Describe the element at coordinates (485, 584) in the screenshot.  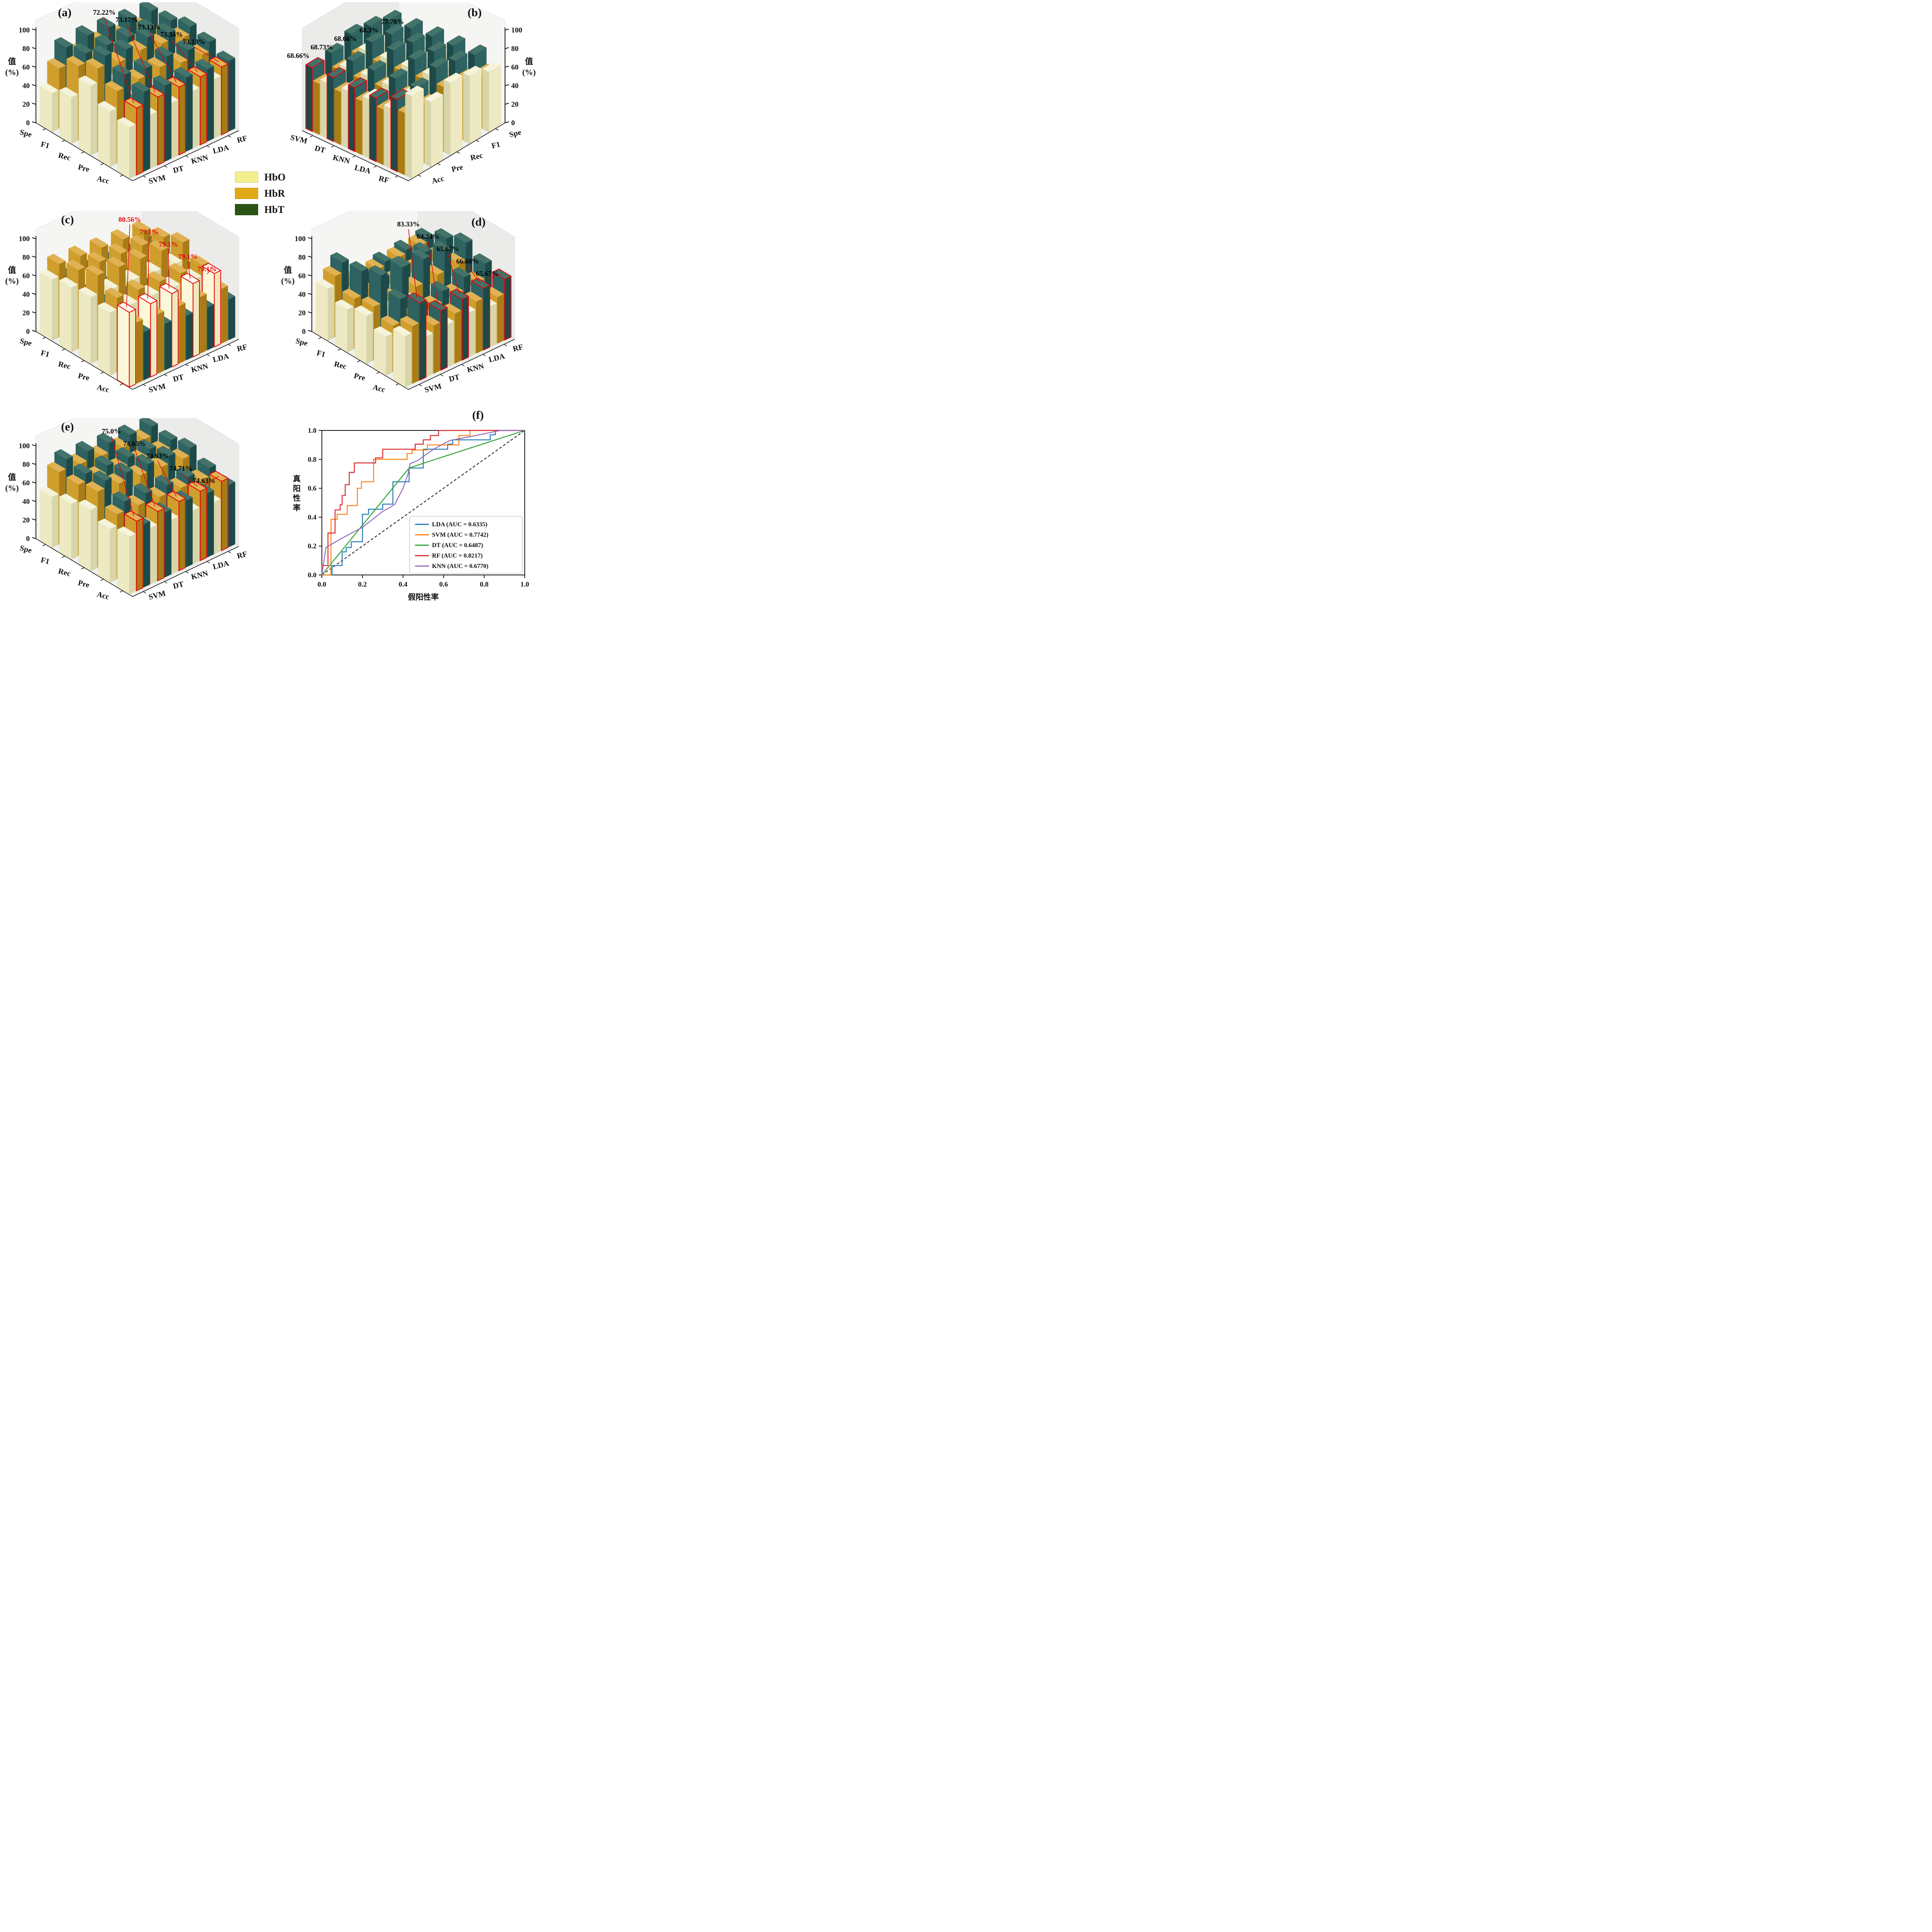
I see `x-tick-label: 0.8` at that location.